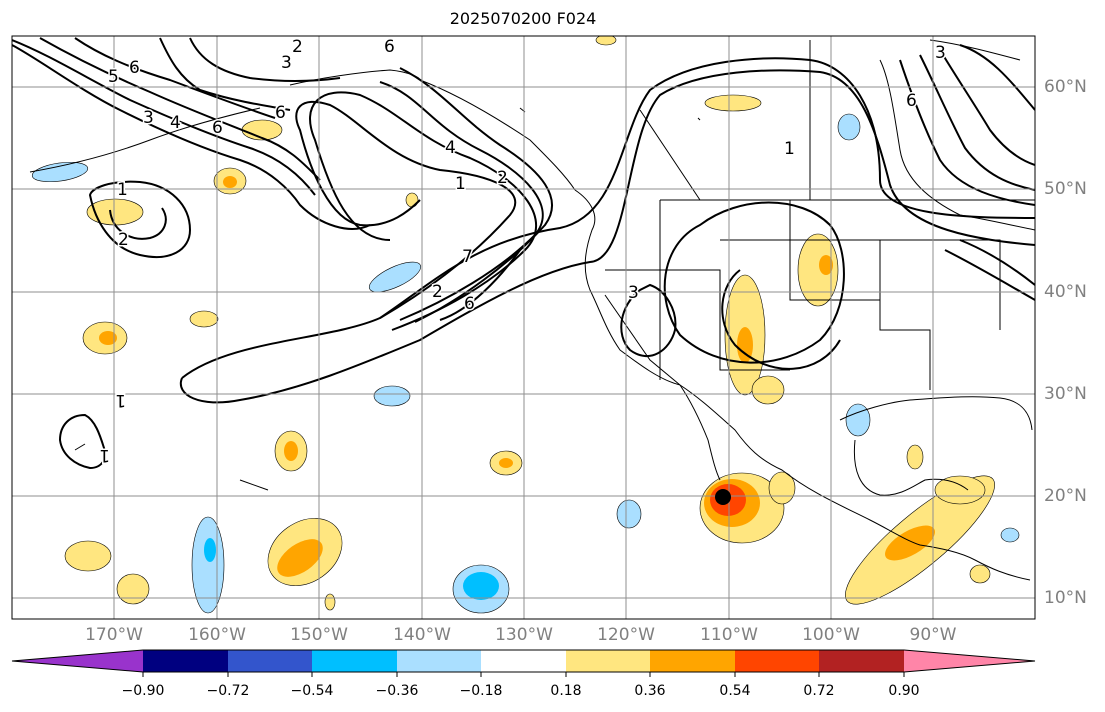  Describe the element at coordinates (77, 661) in the screenshot. I see `colorbar-extend-left` at that location.